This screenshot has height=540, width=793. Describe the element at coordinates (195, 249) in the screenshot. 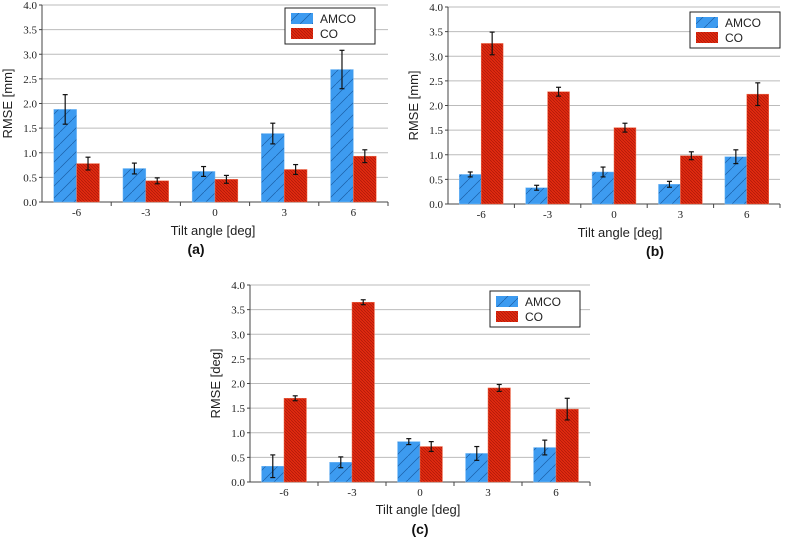

I see `panel-label: (a)` at that location.